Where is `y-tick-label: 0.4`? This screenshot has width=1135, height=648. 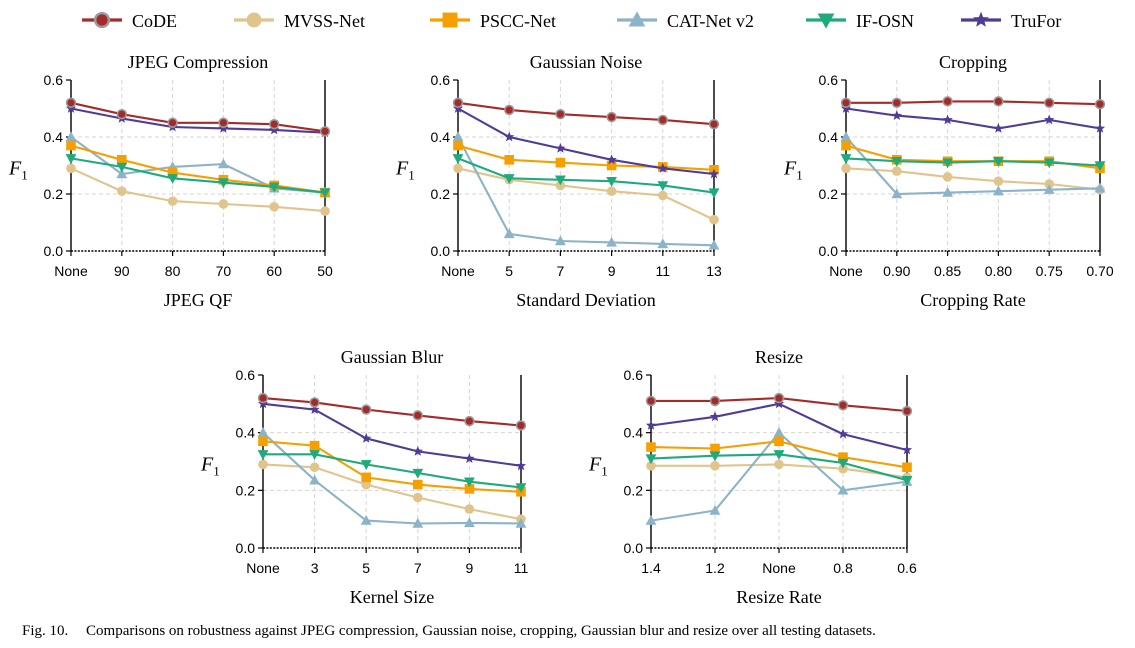
y-tick-label: 0.4 is located at coordinates (829, 137).